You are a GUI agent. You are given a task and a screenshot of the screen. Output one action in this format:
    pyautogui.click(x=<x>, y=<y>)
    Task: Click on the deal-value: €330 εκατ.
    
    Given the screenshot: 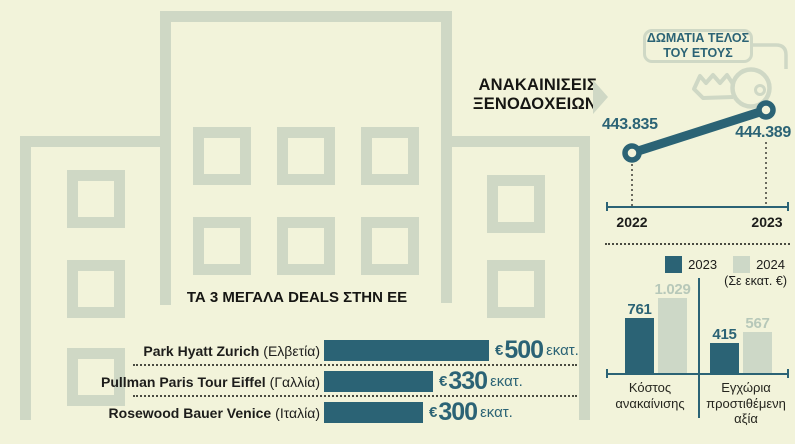 What is the action you would take?
    pyautogui.click(x=481, y=381)
    